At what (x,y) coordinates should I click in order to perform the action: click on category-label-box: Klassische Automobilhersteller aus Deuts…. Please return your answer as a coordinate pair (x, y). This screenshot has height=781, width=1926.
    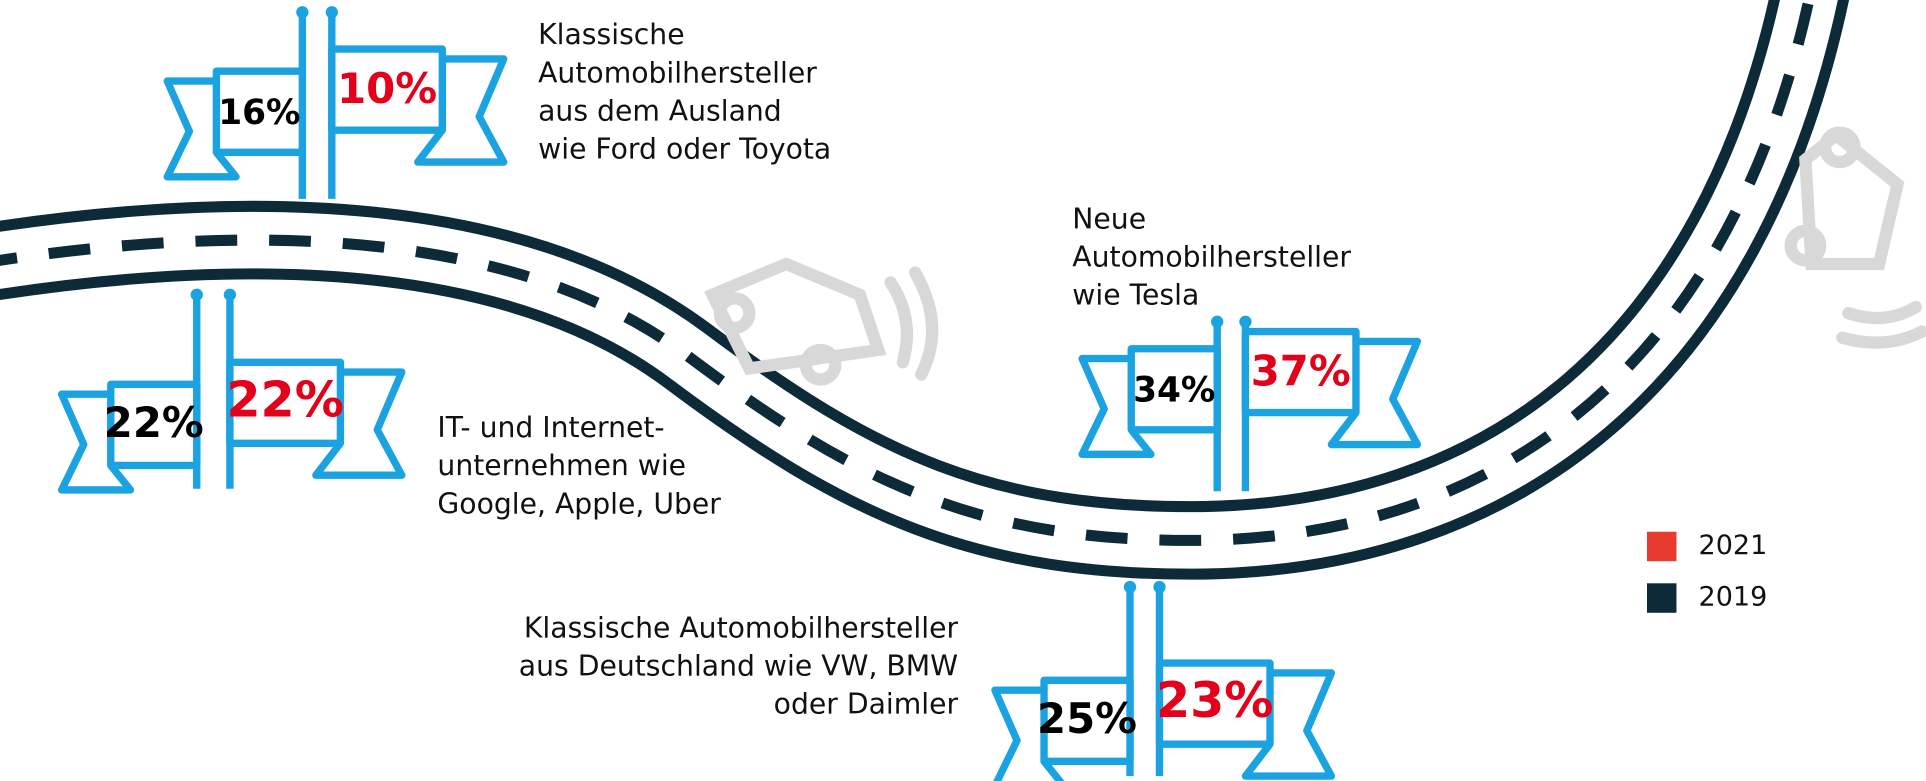
    Looking at the image, I should click on (738, 666).